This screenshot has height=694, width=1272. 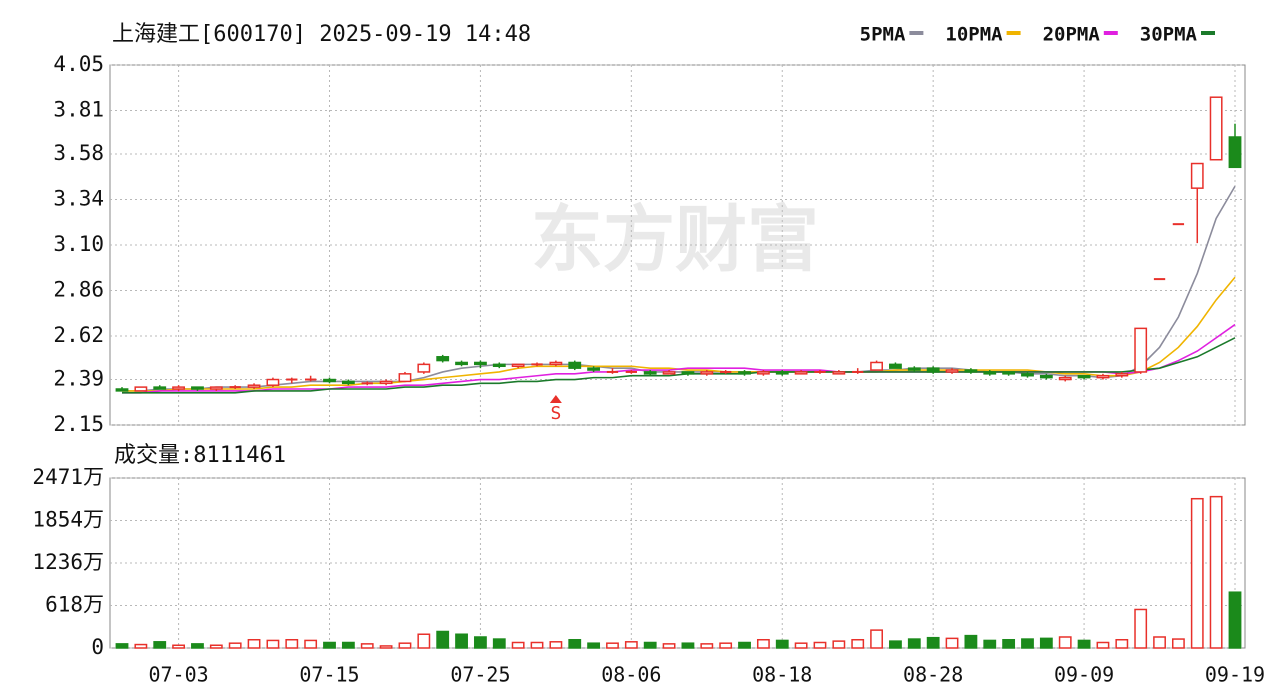 What do you see at coordinates (97, 647) in the screenshot?
I see `y-tick-label: 0` at bounding box center [97, 647].